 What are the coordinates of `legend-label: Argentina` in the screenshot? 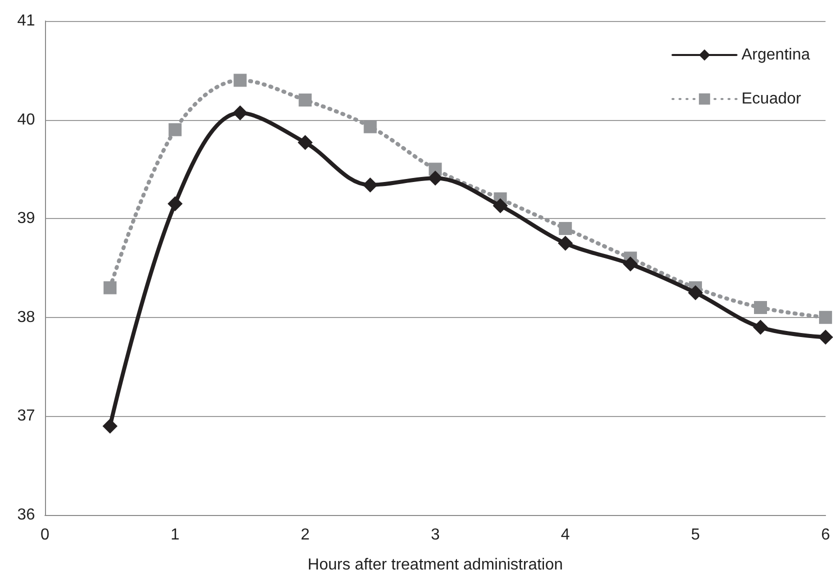 It's located at (776, 55).